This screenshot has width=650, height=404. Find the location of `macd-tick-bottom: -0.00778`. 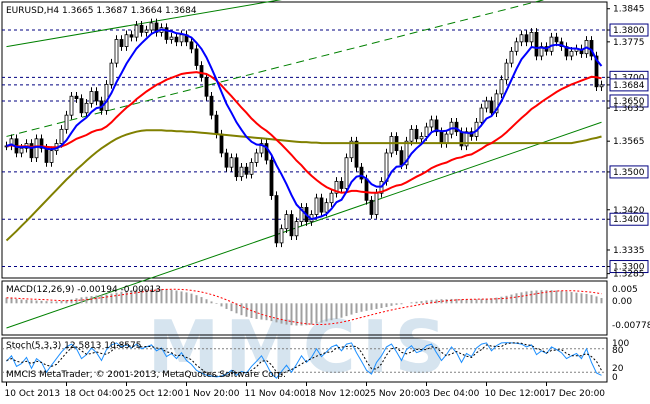

macd-tick-bottom: -0.00778 is located at coordinates (631, 326).